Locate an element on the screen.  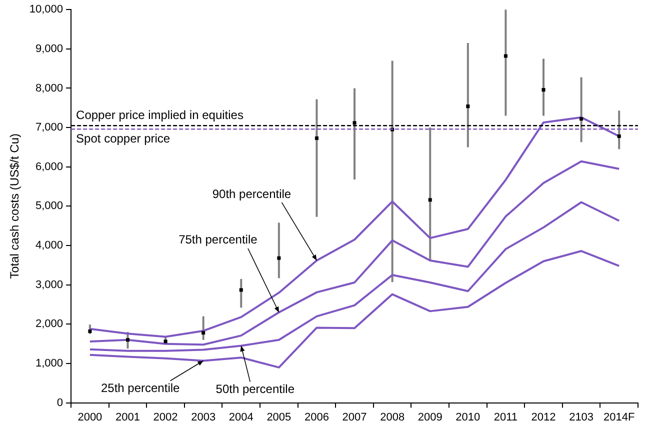
x-tick-label: 2009 is located at coordinates (430, 417).